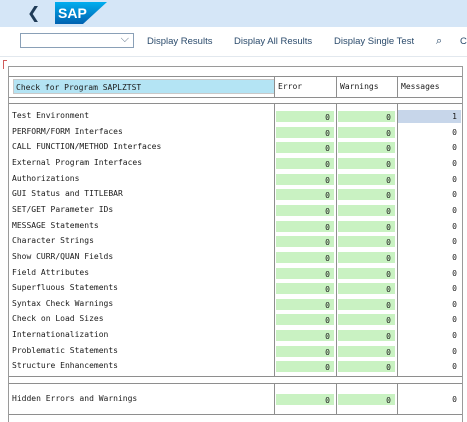  What do you see at coordinates (65, 366) in the screenshot?
I see `check-label: Structure Enhancements` at bounding box center [65, 366].